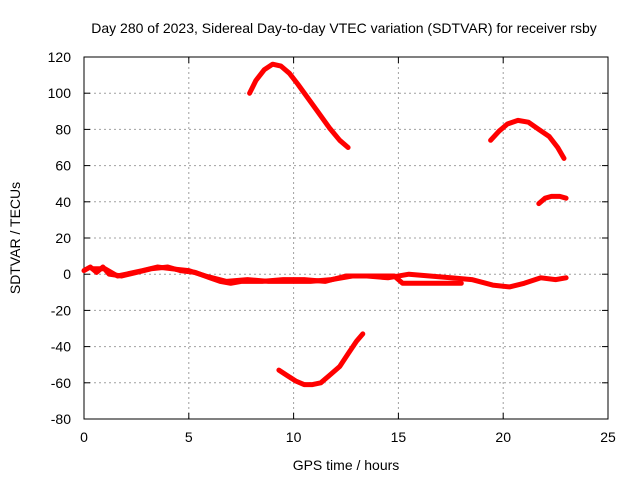 Image resolution: width=640 pixels, height=480 pixels. Describe the element at coordinates (294, 437) in the screenshot. I see `x-tick-label: 10` at that location.